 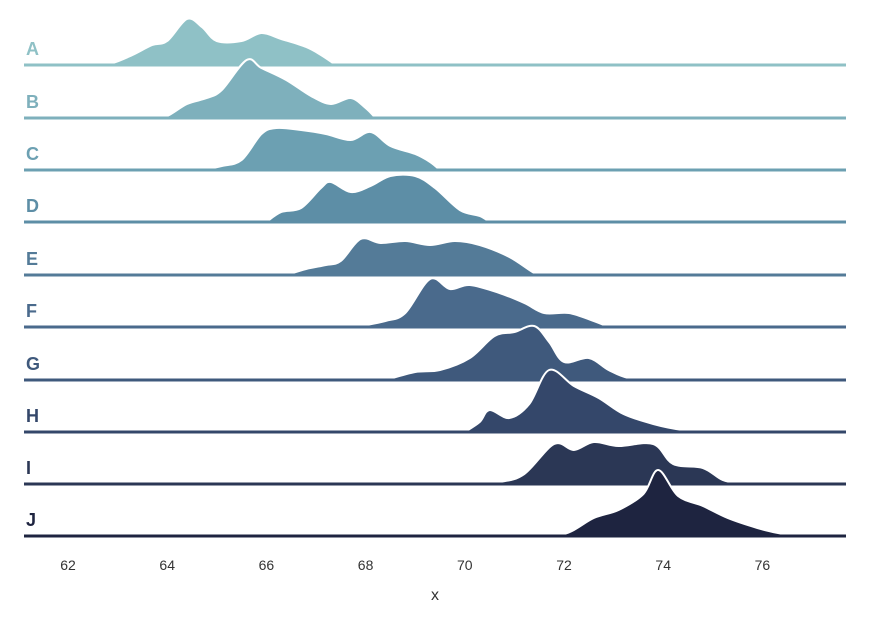 I want to click on row-label-a: A, so click(x=32, y=49).